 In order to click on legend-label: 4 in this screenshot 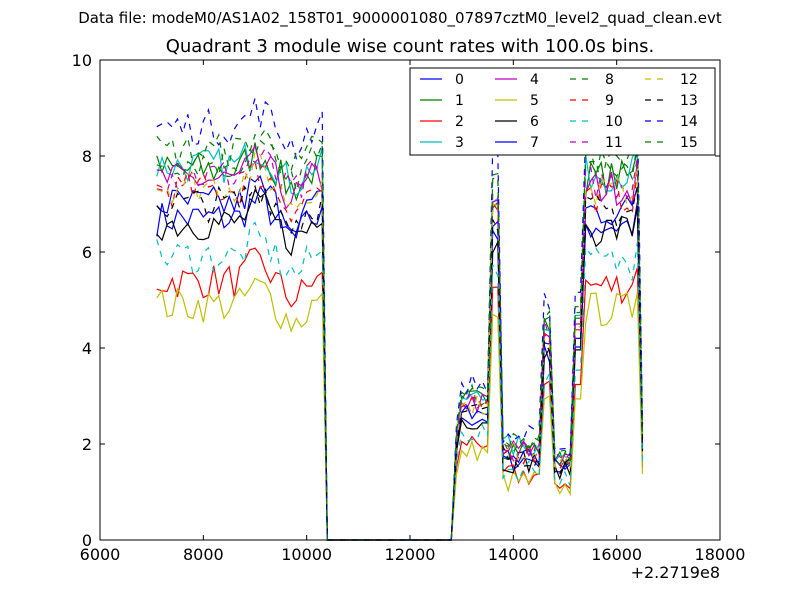, I will do `click(534, 80)`.